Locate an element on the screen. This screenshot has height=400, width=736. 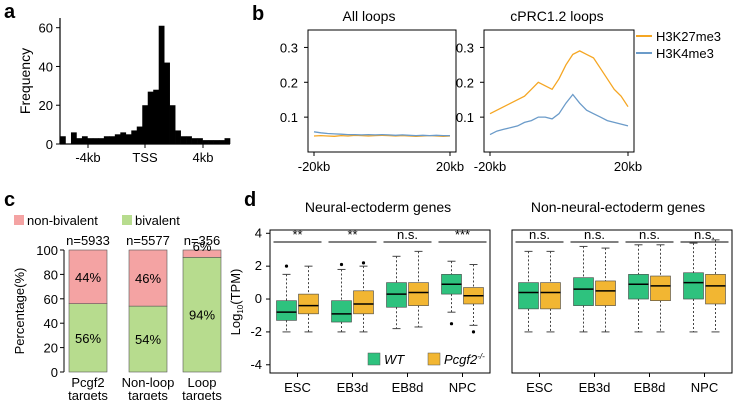
bar-label-non-bivalent: 46% is located at coordinates (148, 278).